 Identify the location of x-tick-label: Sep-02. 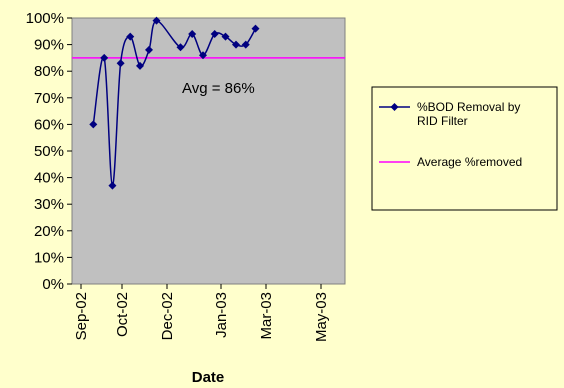
(81, 316).